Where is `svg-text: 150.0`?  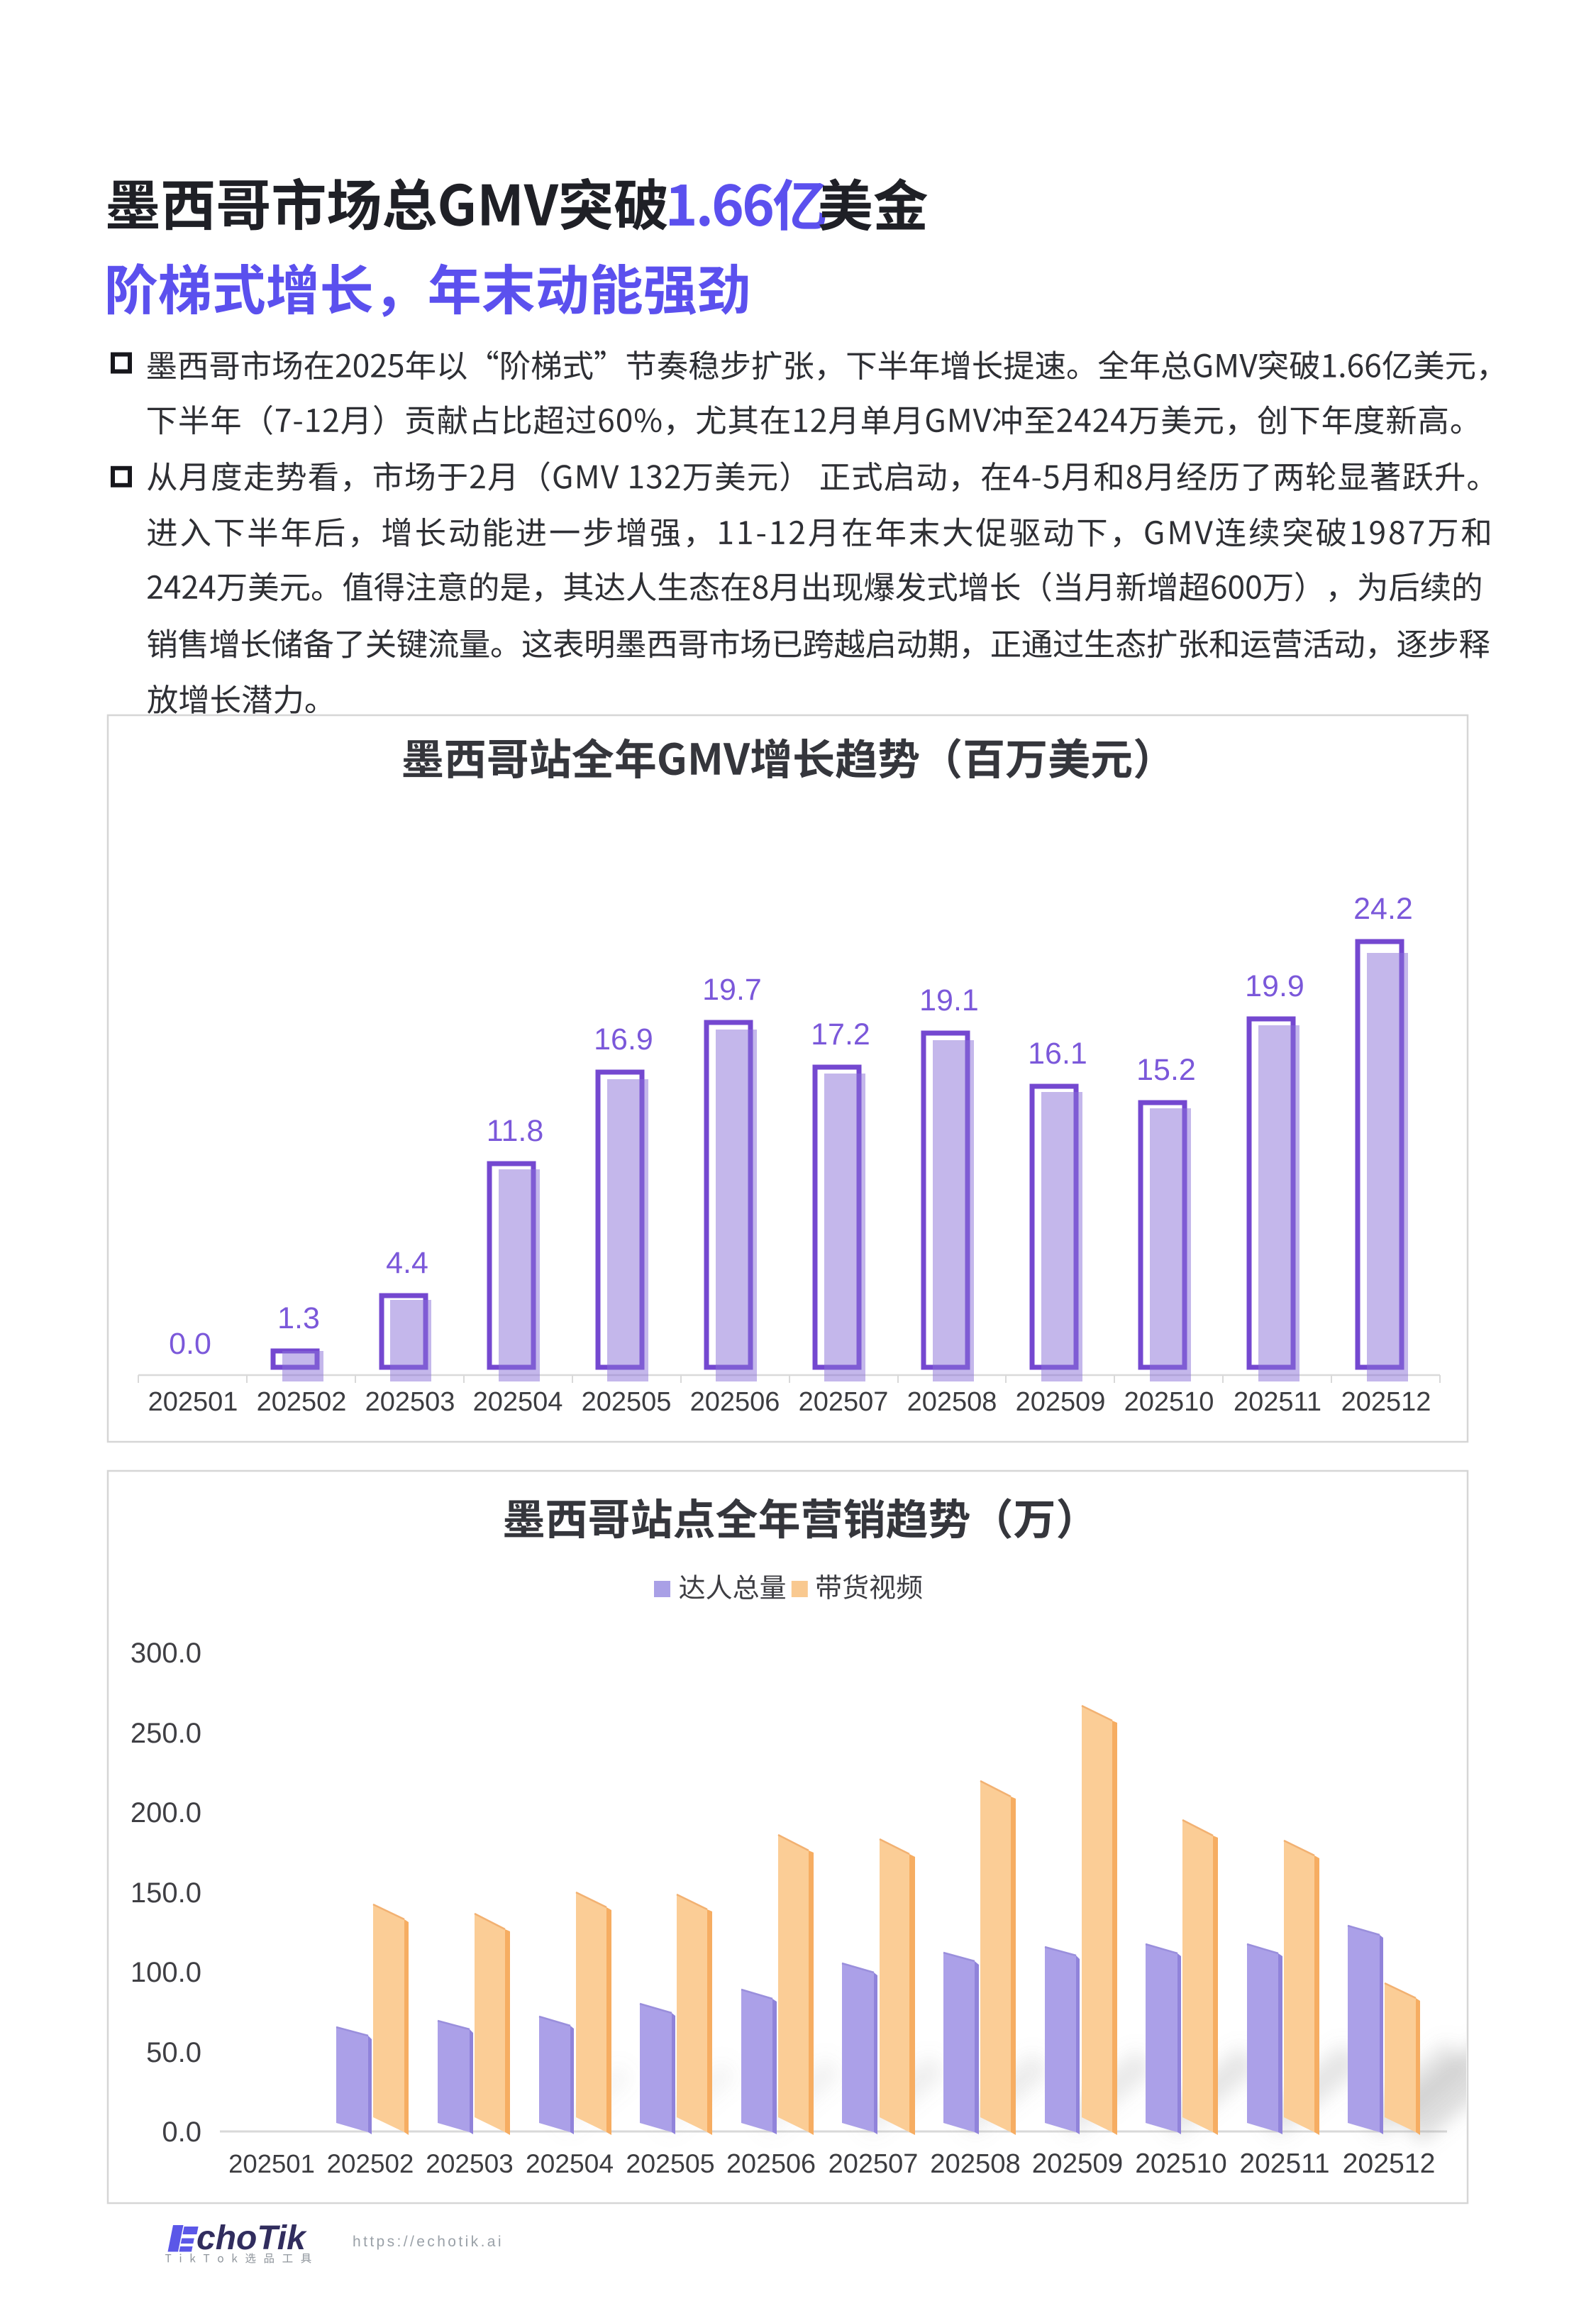
svg-text: 150.0 is located at coordinates (166, 1893).